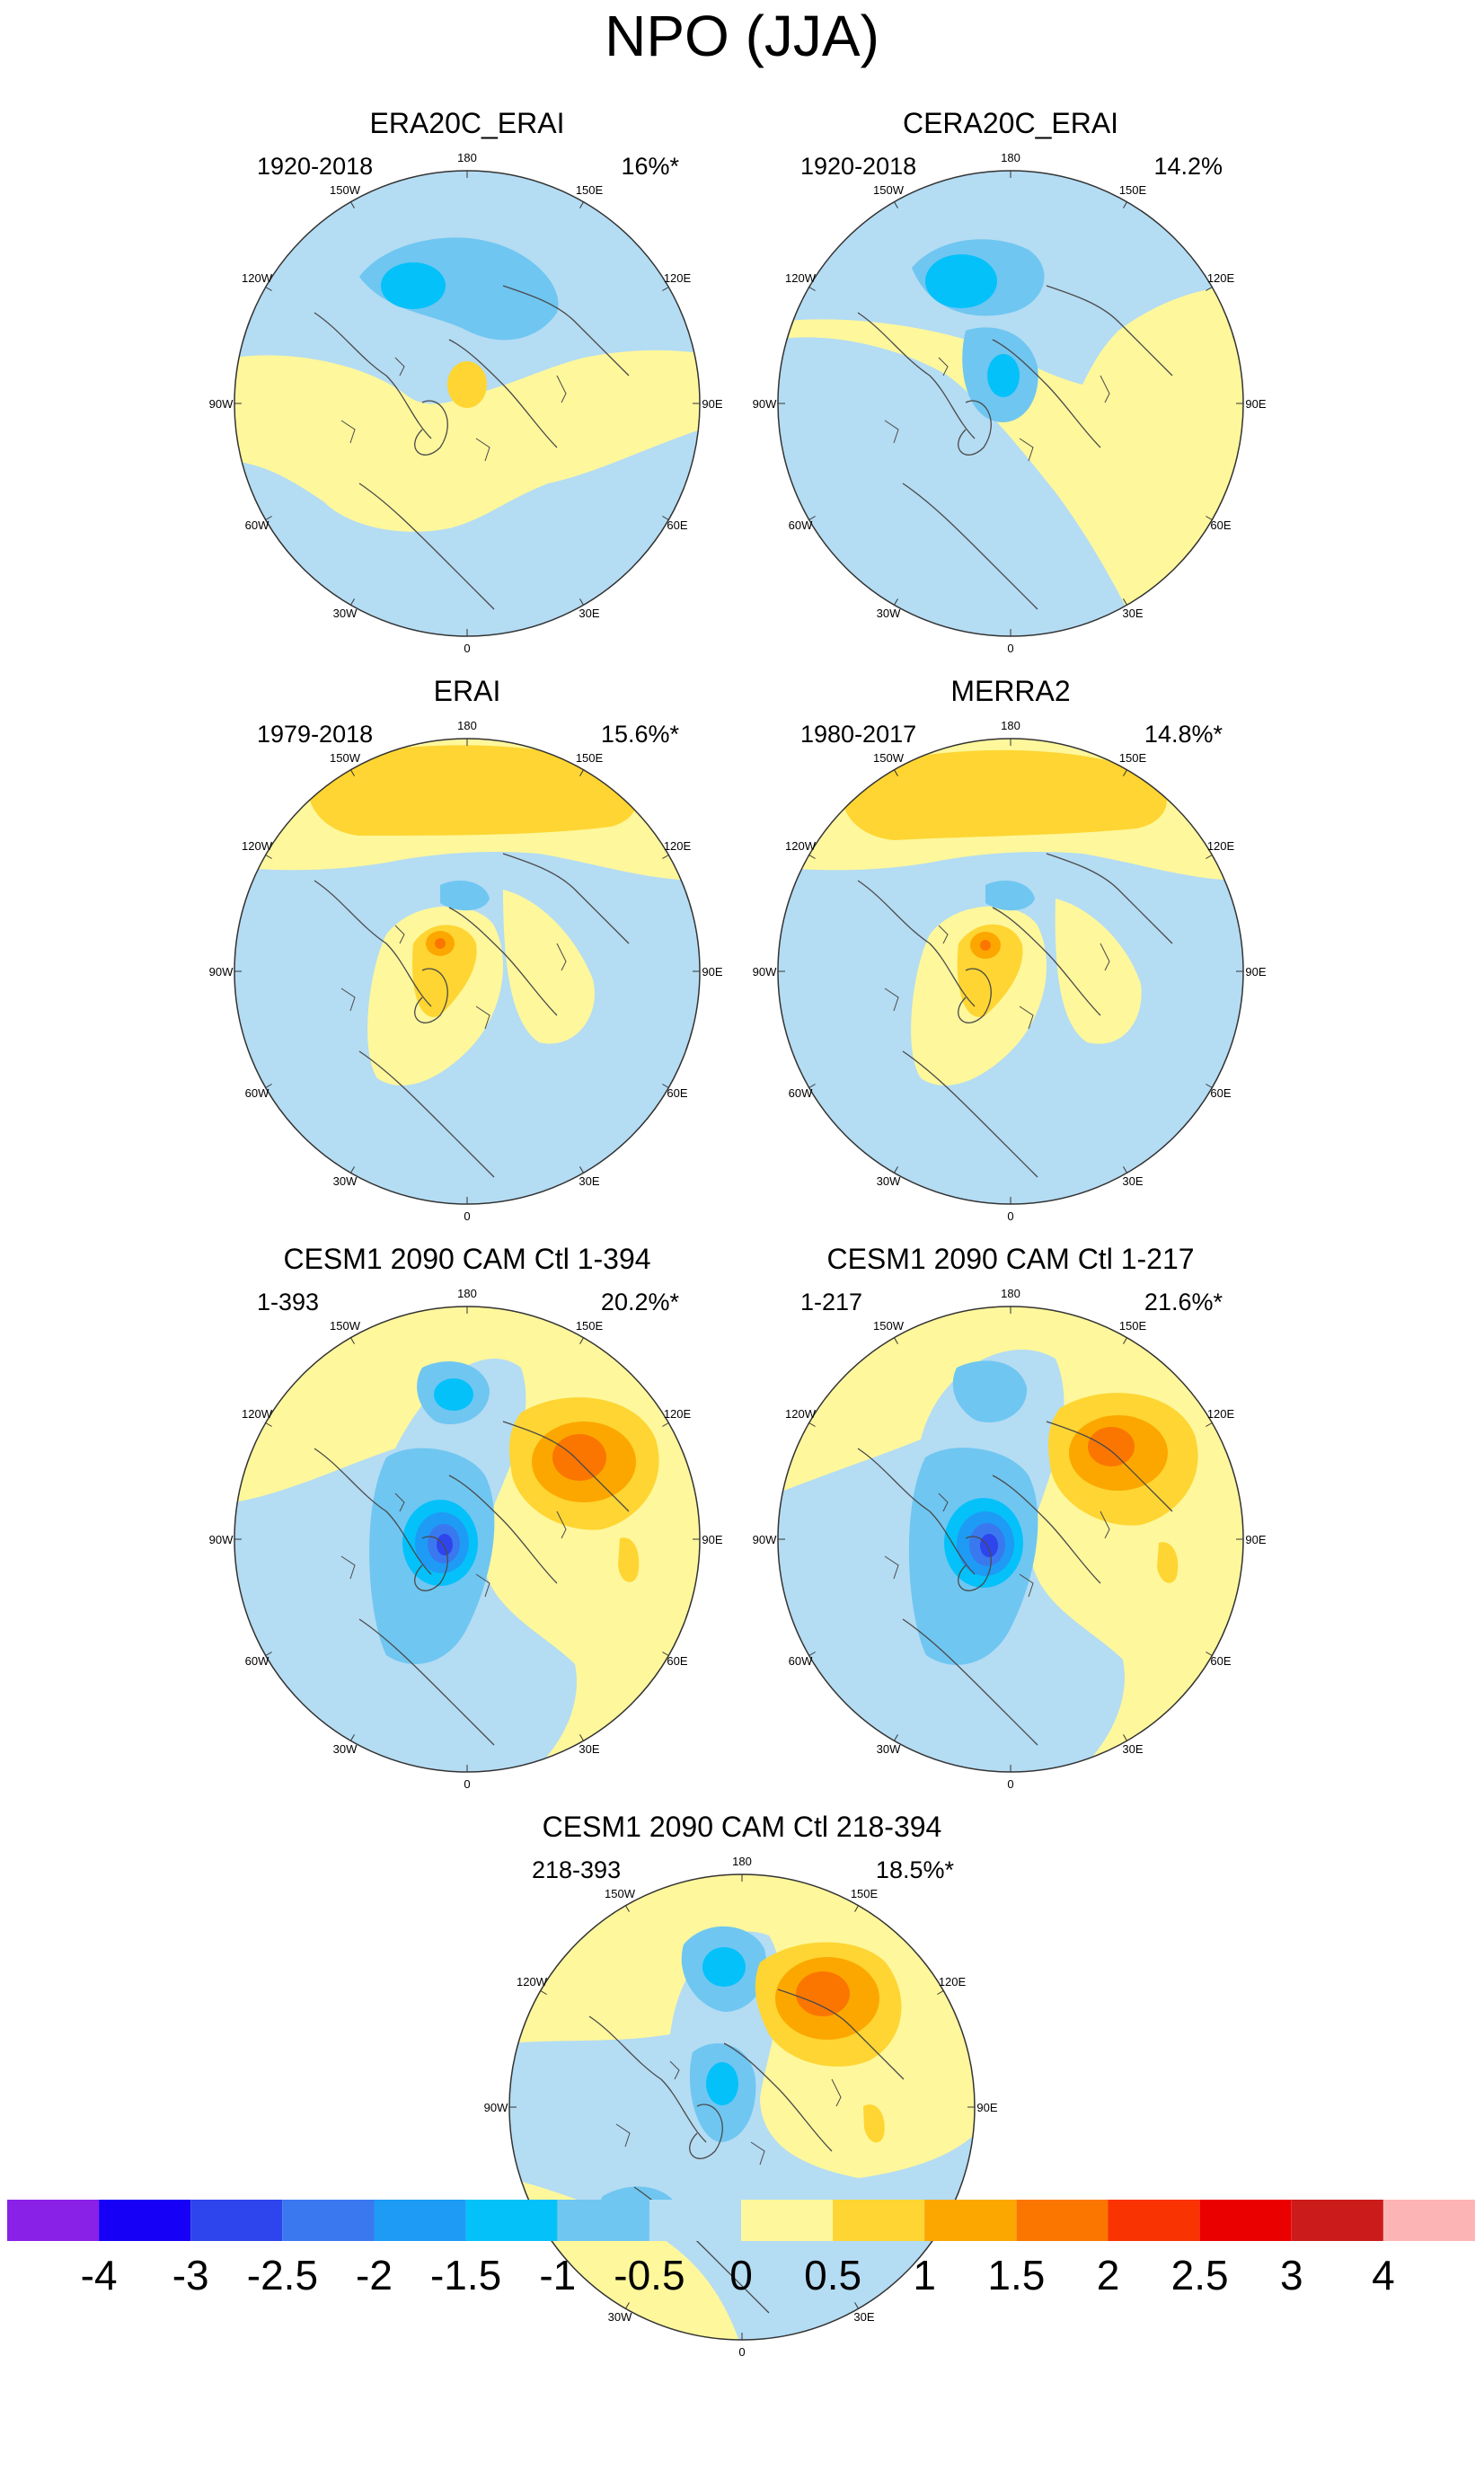  Describe the element at coordinates (639, 734) in the screenshot. I see `panel-percent: 15.6%*` at that location.